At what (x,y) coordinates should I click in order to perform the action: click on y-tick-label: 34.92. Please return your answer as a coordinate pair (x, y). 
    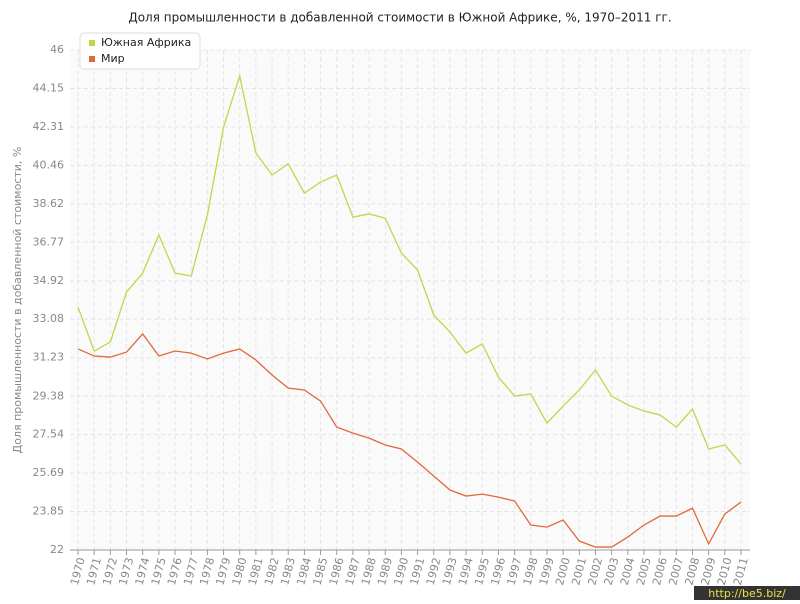
    Looking at the image, I should click on (49, 280).